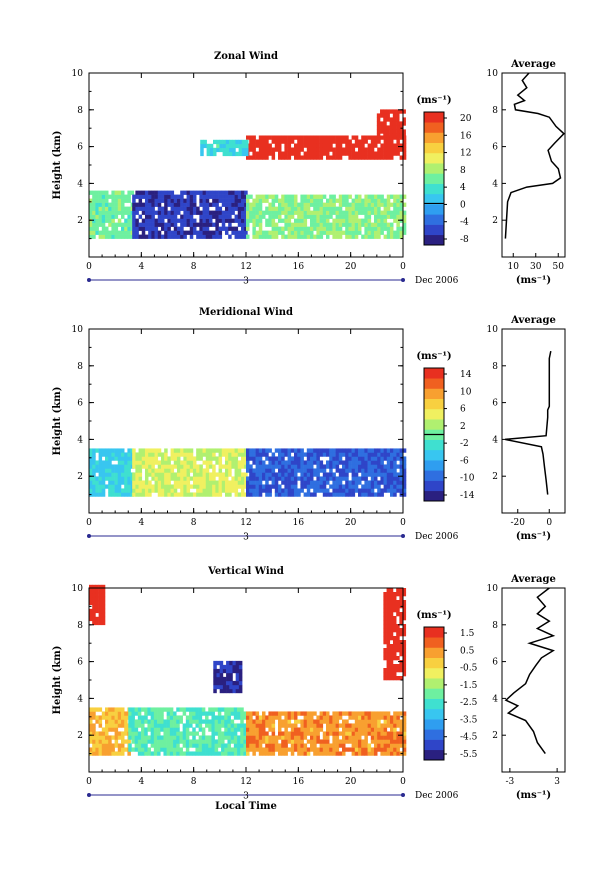  I want to click on meridional-heatmap, so click(248, 472).